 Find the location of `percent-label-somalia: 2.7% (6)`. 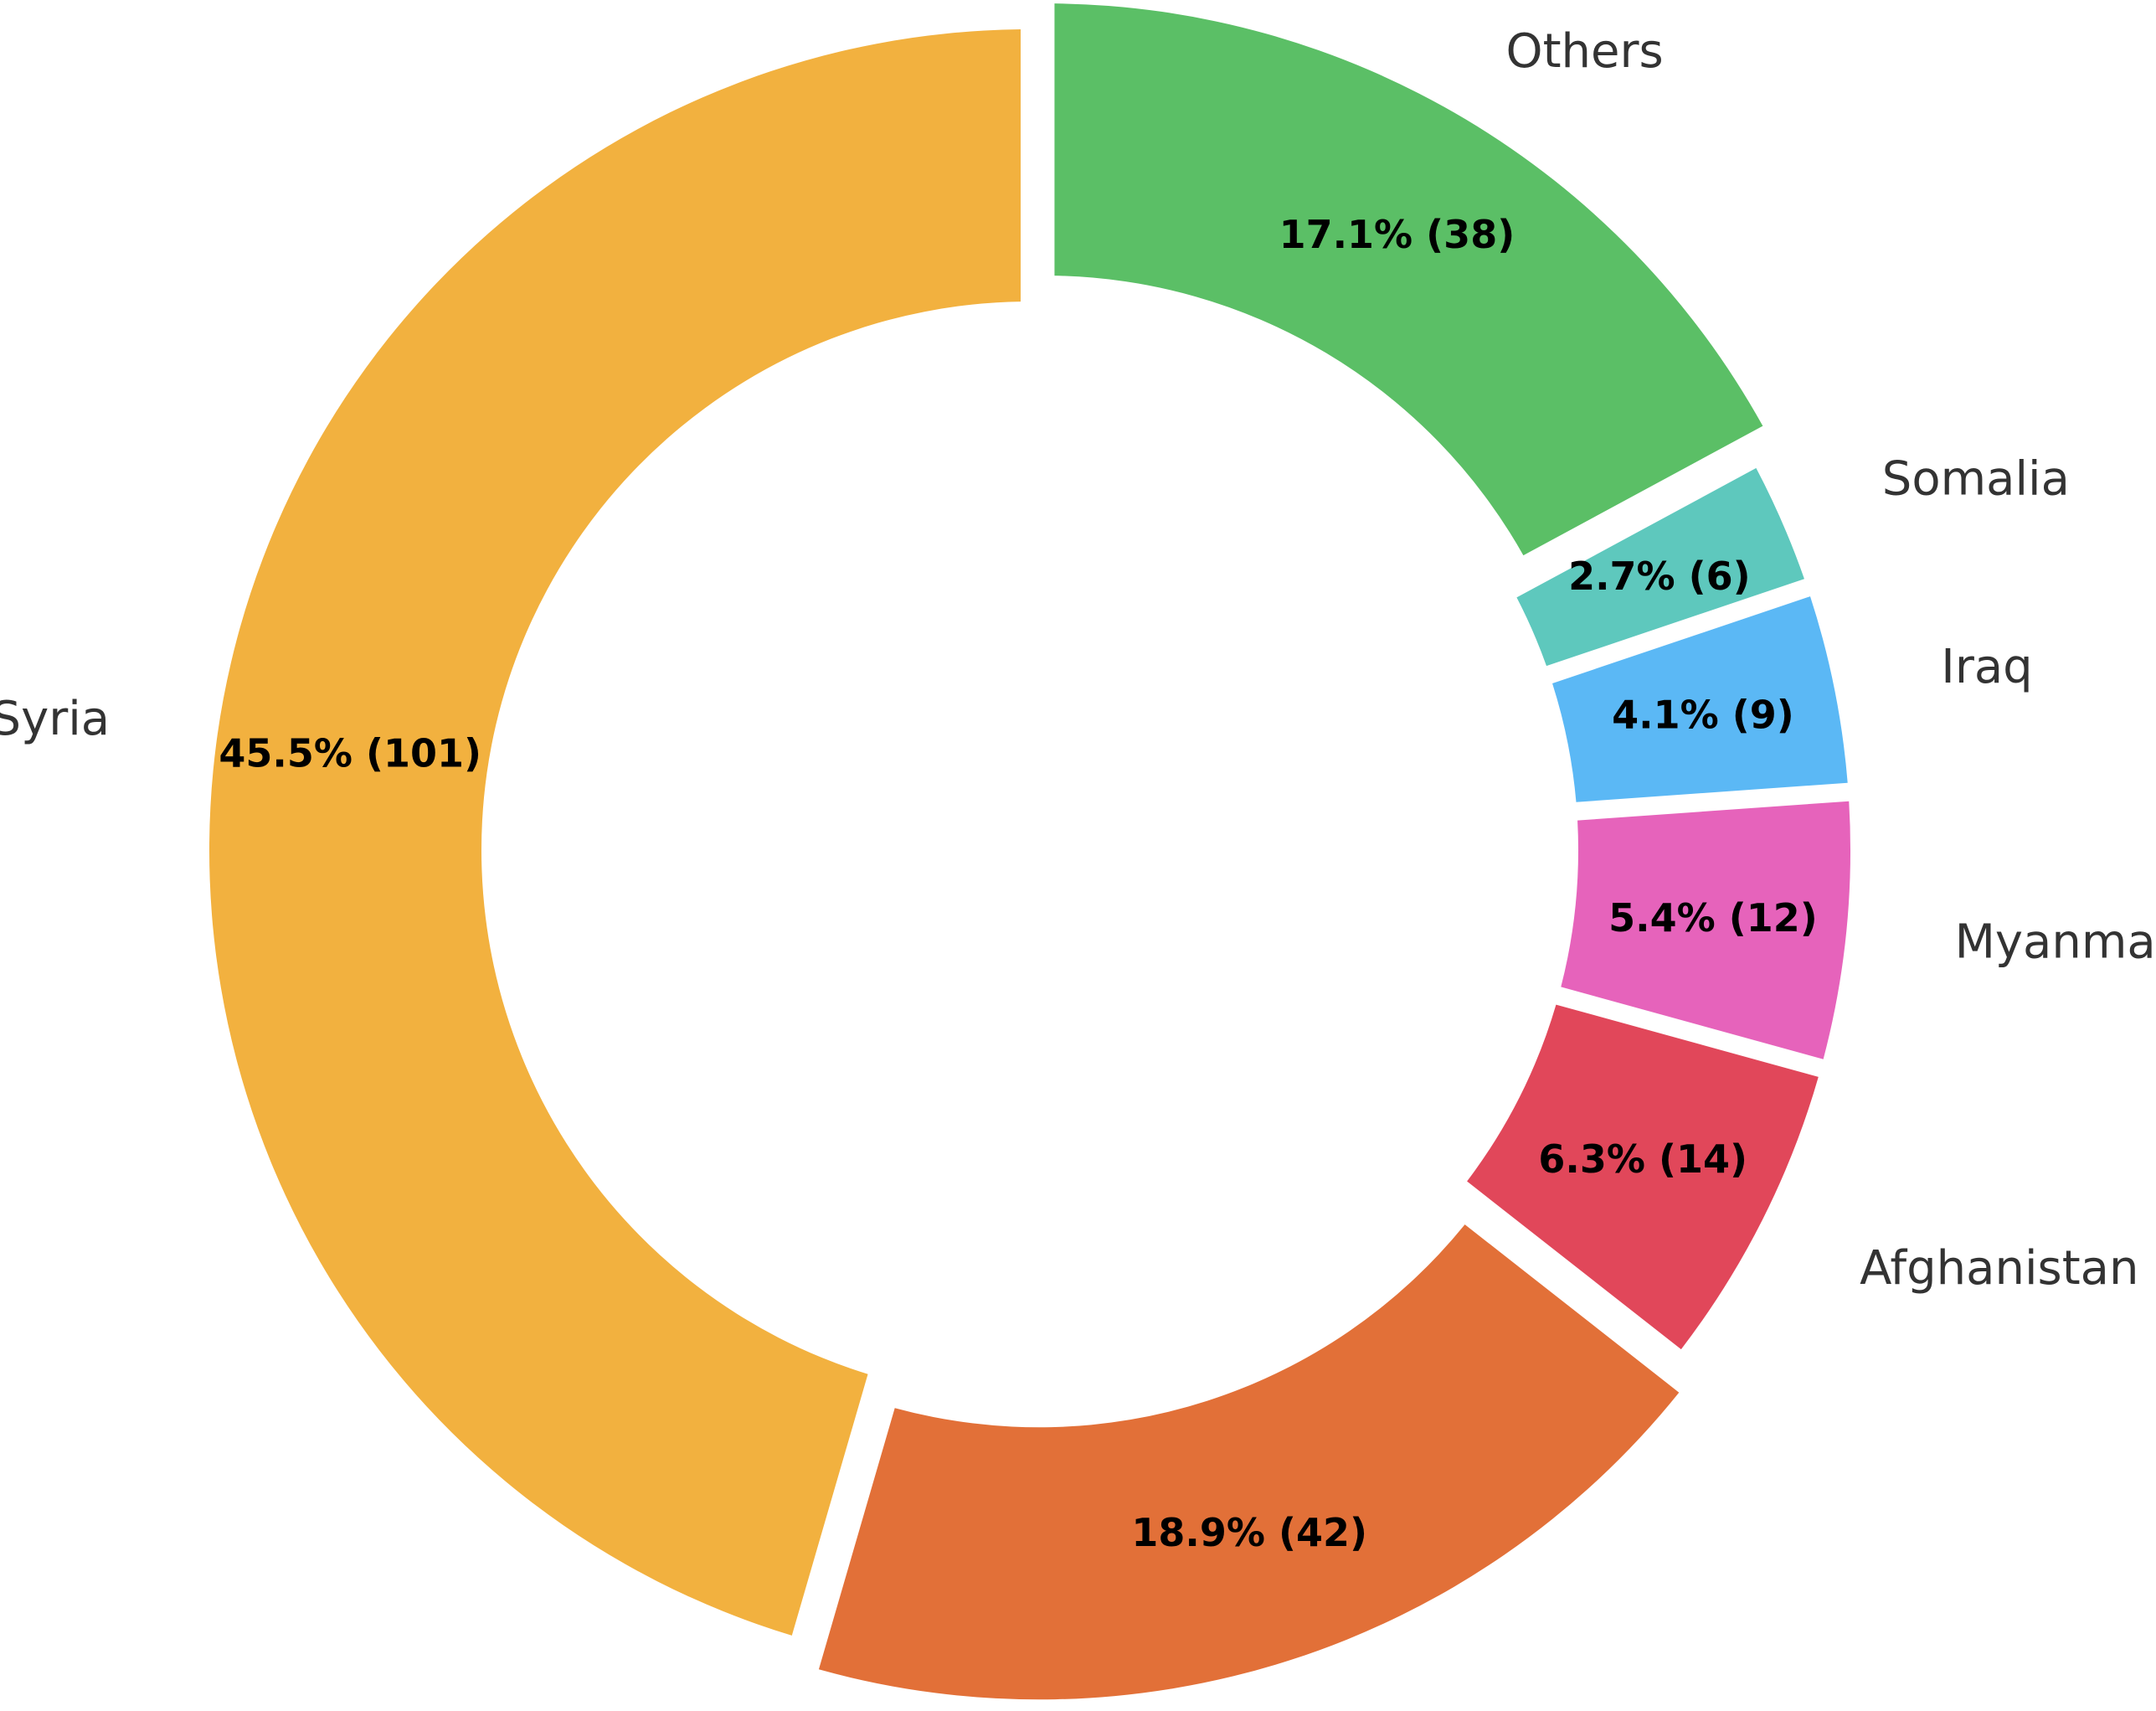

percent-label-somalia: 2.7% (6) is located at coordinates (1659, 576).